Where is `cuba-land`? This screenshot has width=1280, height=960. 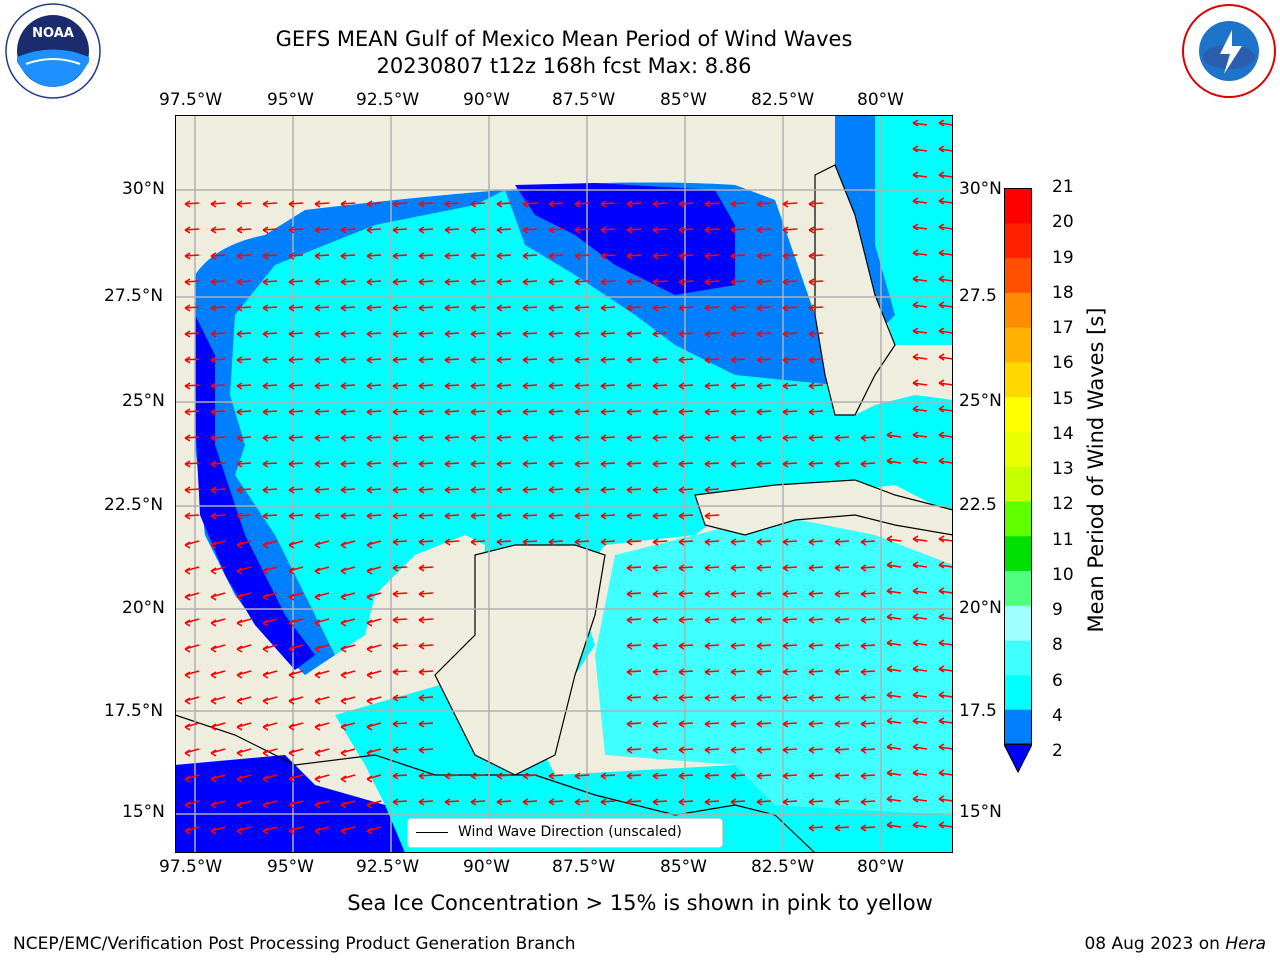
cuba-land is located at coordinates (823, 507).